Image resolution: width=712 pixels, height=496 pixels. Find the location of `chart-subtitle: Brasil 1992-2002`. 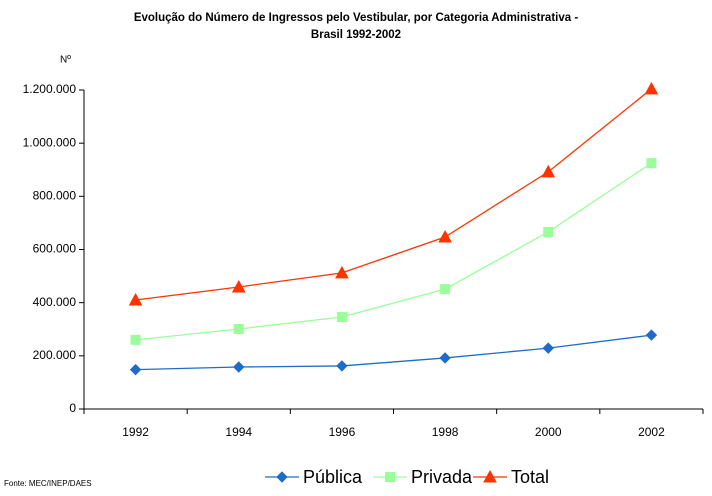

chart-subtitle: Brasil 1992-2002 is located at coordinates (356, 35).